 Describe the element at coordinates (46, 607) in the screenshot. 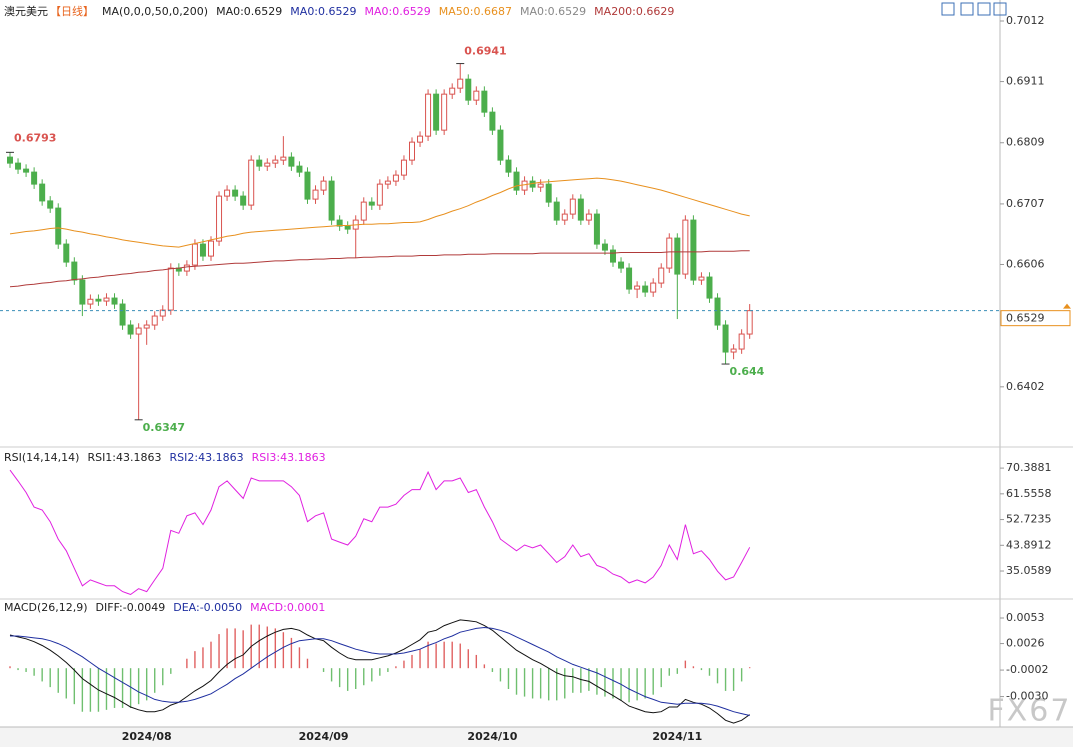

I see `legend-item: MACD(26,12,9)` at that location.